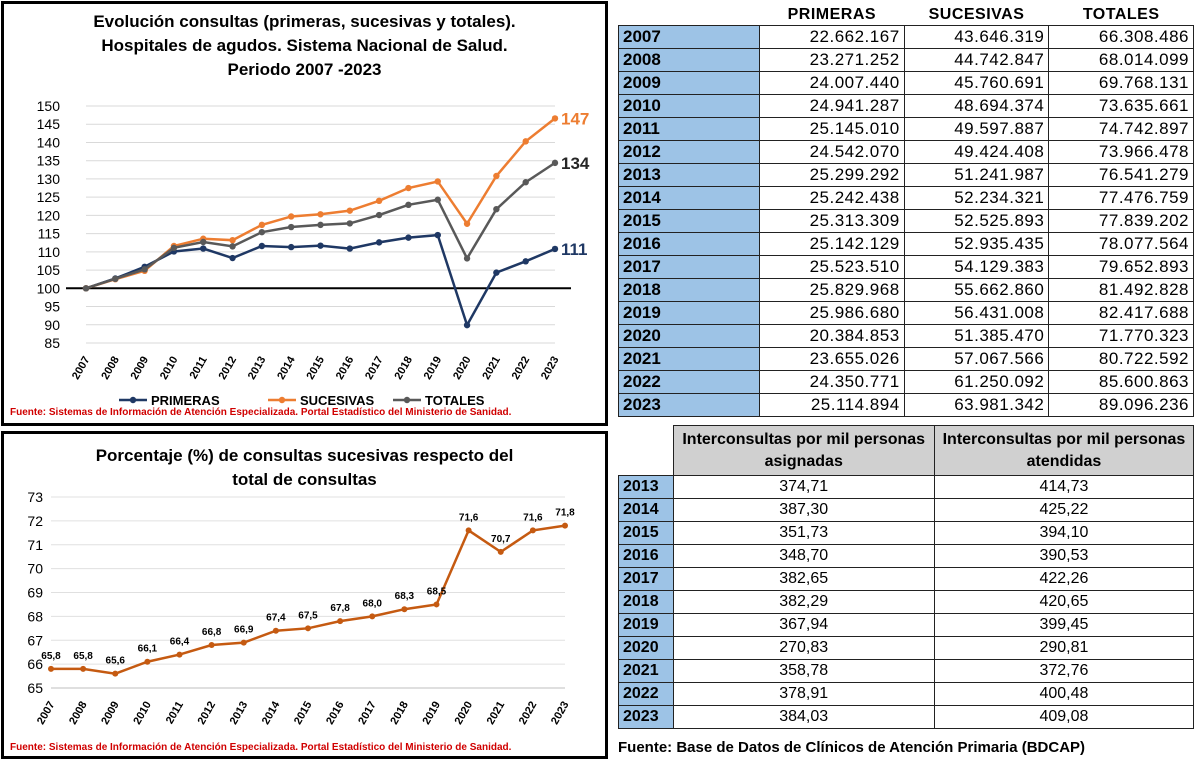 Image resolution: width=1200 pixels, height=762 pixels. Describe the element at coordinates (832, 313) in the screenshot. I see `table-cell: 25.986.680` at that location.